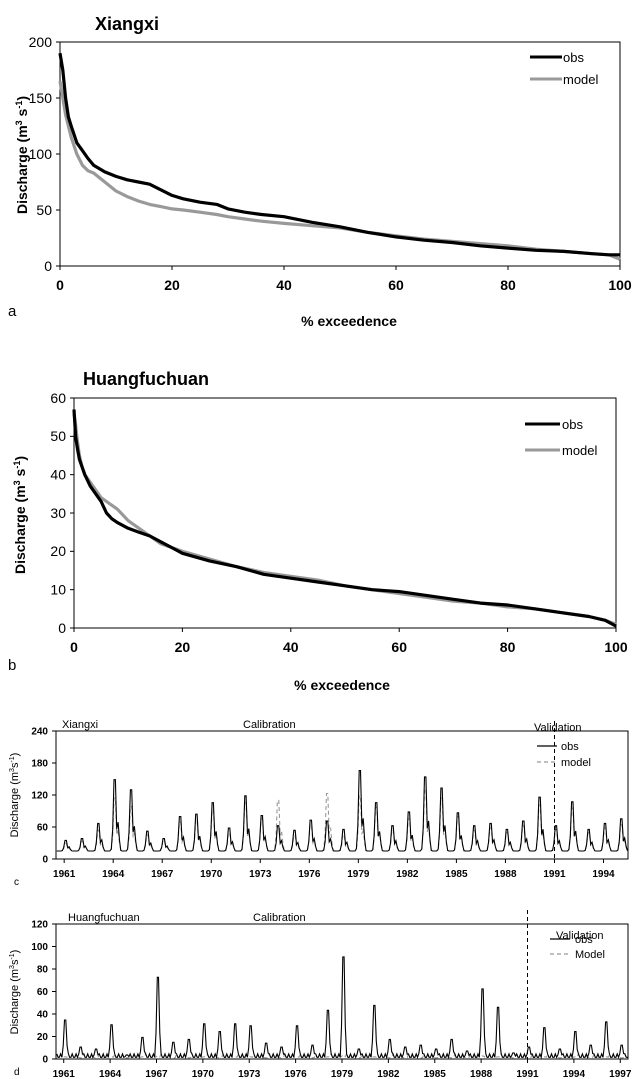  What do you see at coordinates (20, 515) in the screenshot?
I see `panel-b-y-axis-label: Discharge (m3 s-1)` at bounding box center [20, 515].